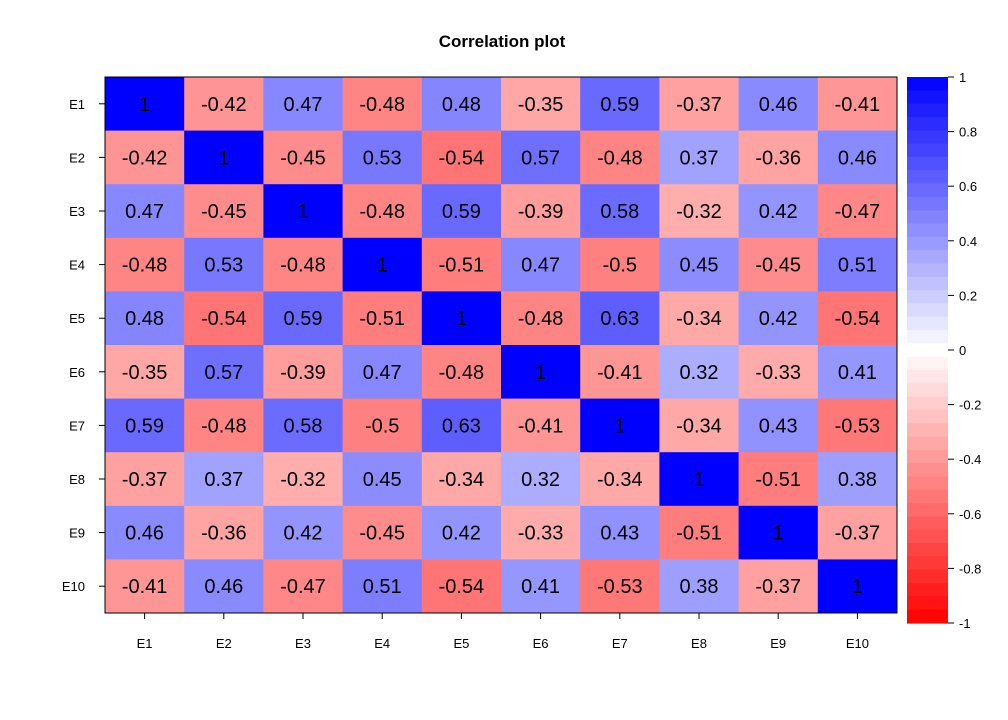 The width and height of the screenshot is (1008, 720). Describe the element at coordinates (77, 104) in the screenshot. I see `y-tick-label: E1` at that location.